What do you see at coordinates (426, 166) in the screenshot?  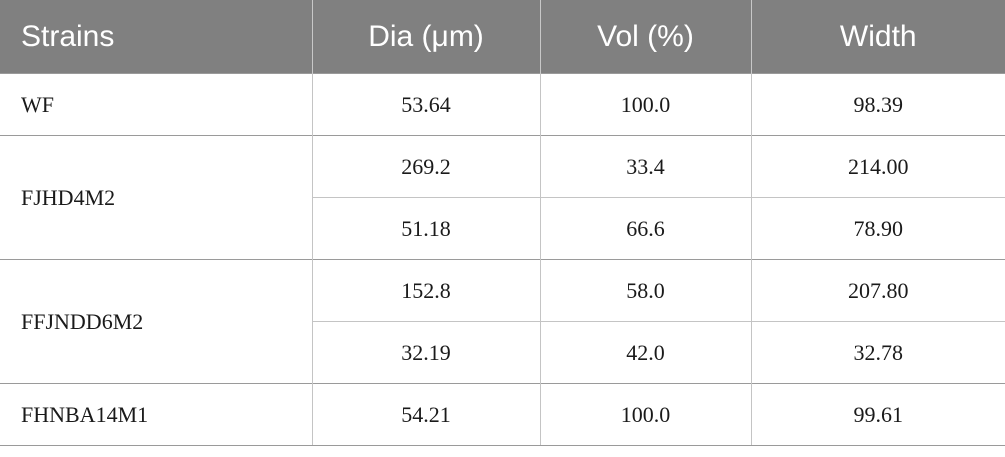 I see `dia-cell: 269.2` at bounding box center [426, 166].